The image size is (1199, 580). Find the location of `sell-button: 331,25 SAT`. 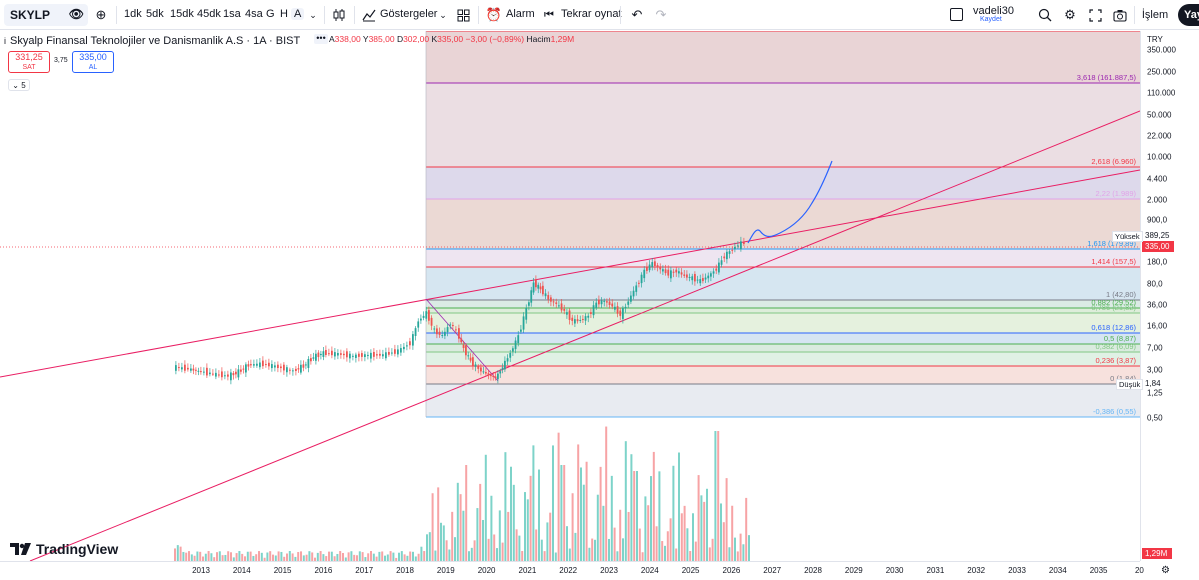

sell-button: 331,25 SAT is located at coordinates (29, 62).